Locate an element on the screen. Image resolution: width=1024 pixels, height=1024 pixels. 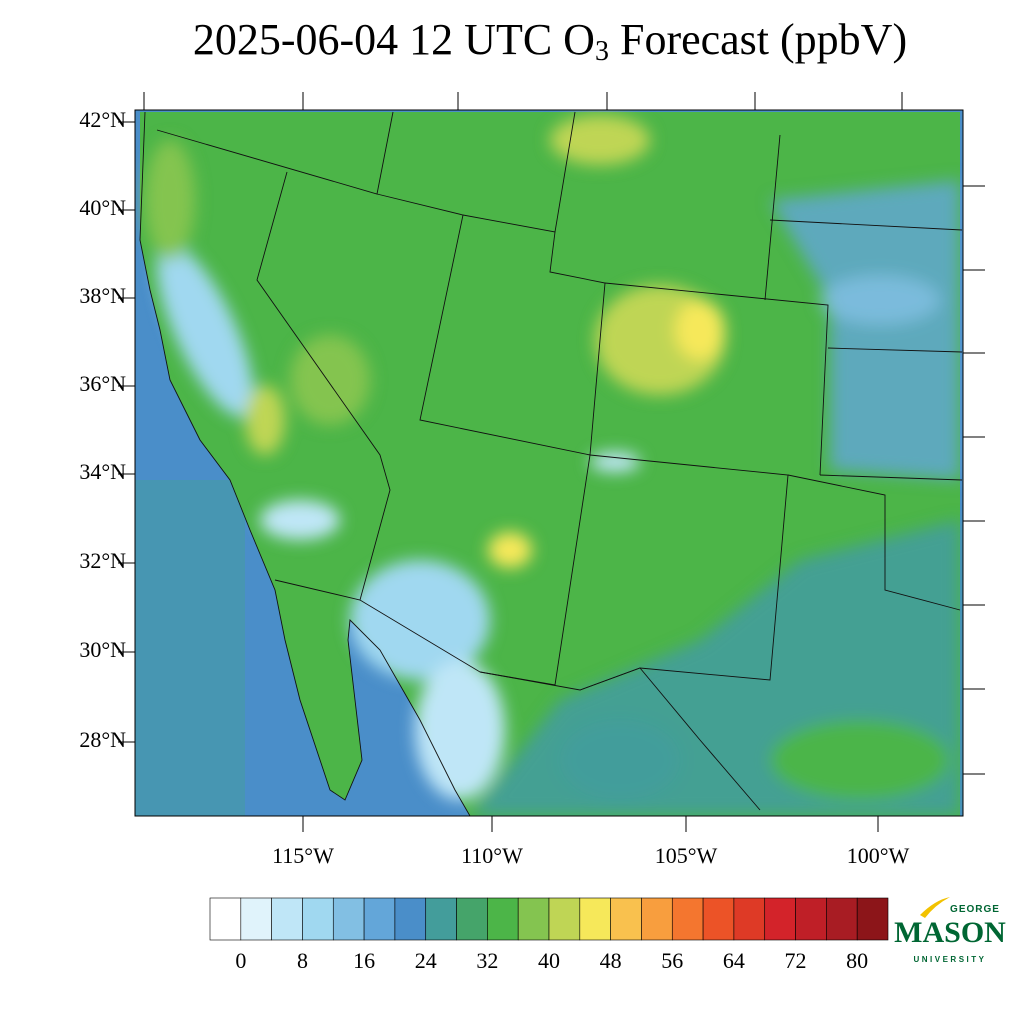
logo: GEORGE MASON UNIVERSITY is located at coordinates (950, 930).